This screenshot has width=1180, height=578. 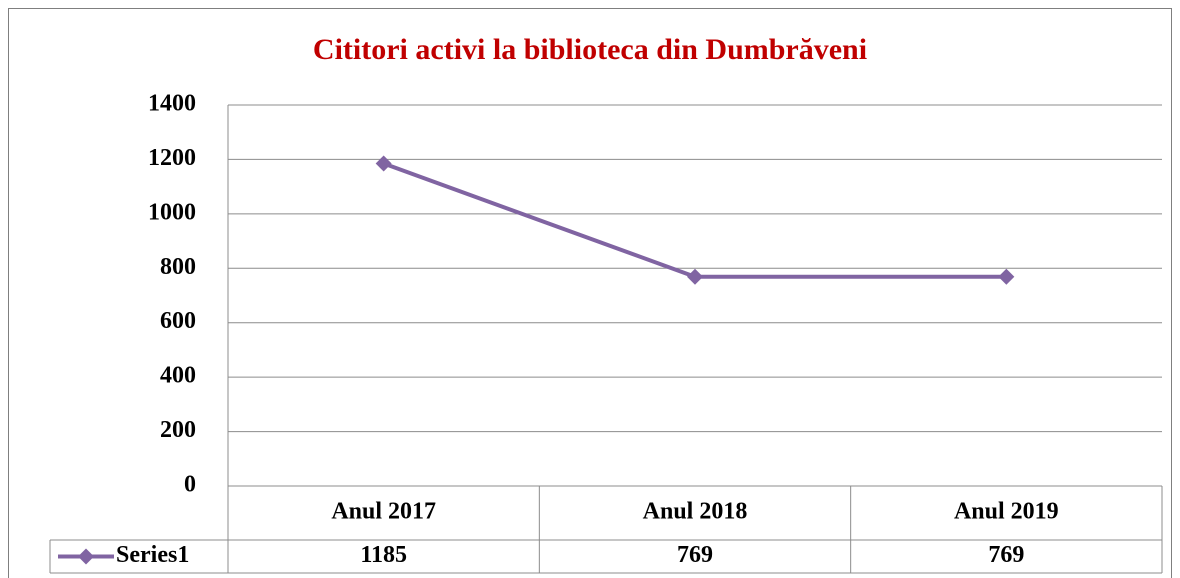 I want to click on legend-label: Series1, so click(x=152, y=555).